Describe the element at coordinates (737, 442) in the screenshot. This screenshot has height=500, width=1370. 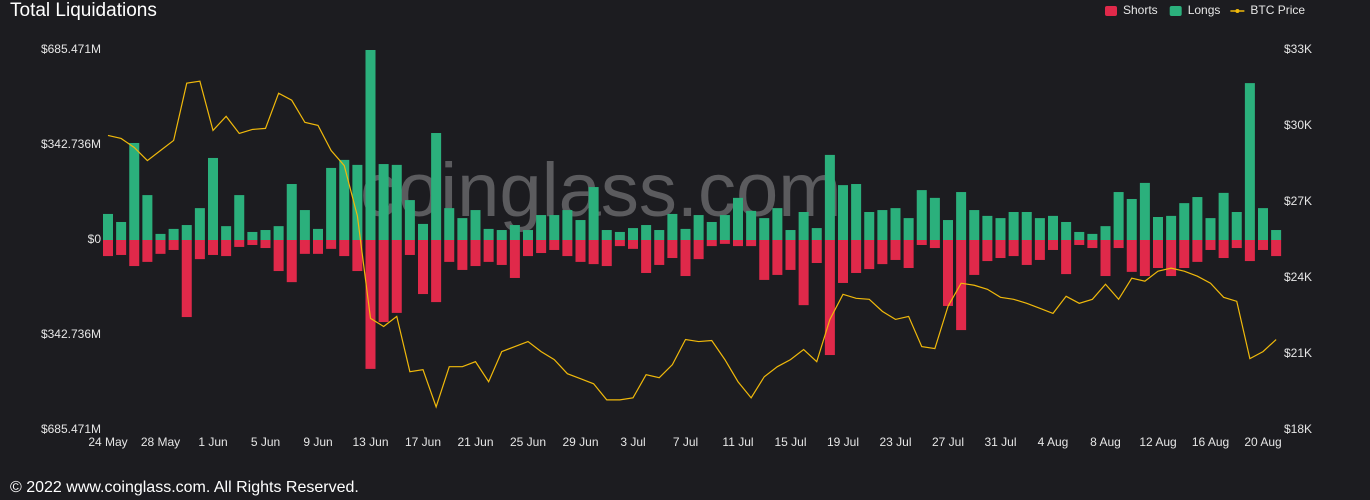
I see `x-tick-label: 11 Jul` at that location.